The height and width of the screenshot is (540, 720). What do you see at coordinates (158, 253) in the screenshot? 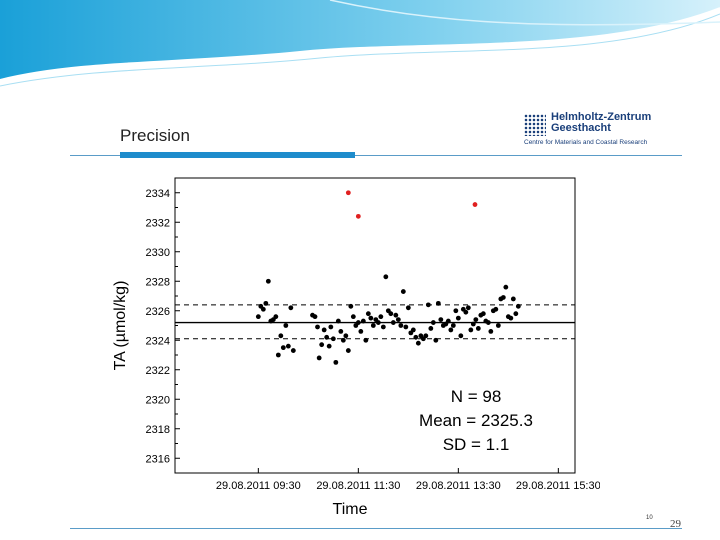
I see `y-tick-label: 2330` at bounding box center [158, 253].